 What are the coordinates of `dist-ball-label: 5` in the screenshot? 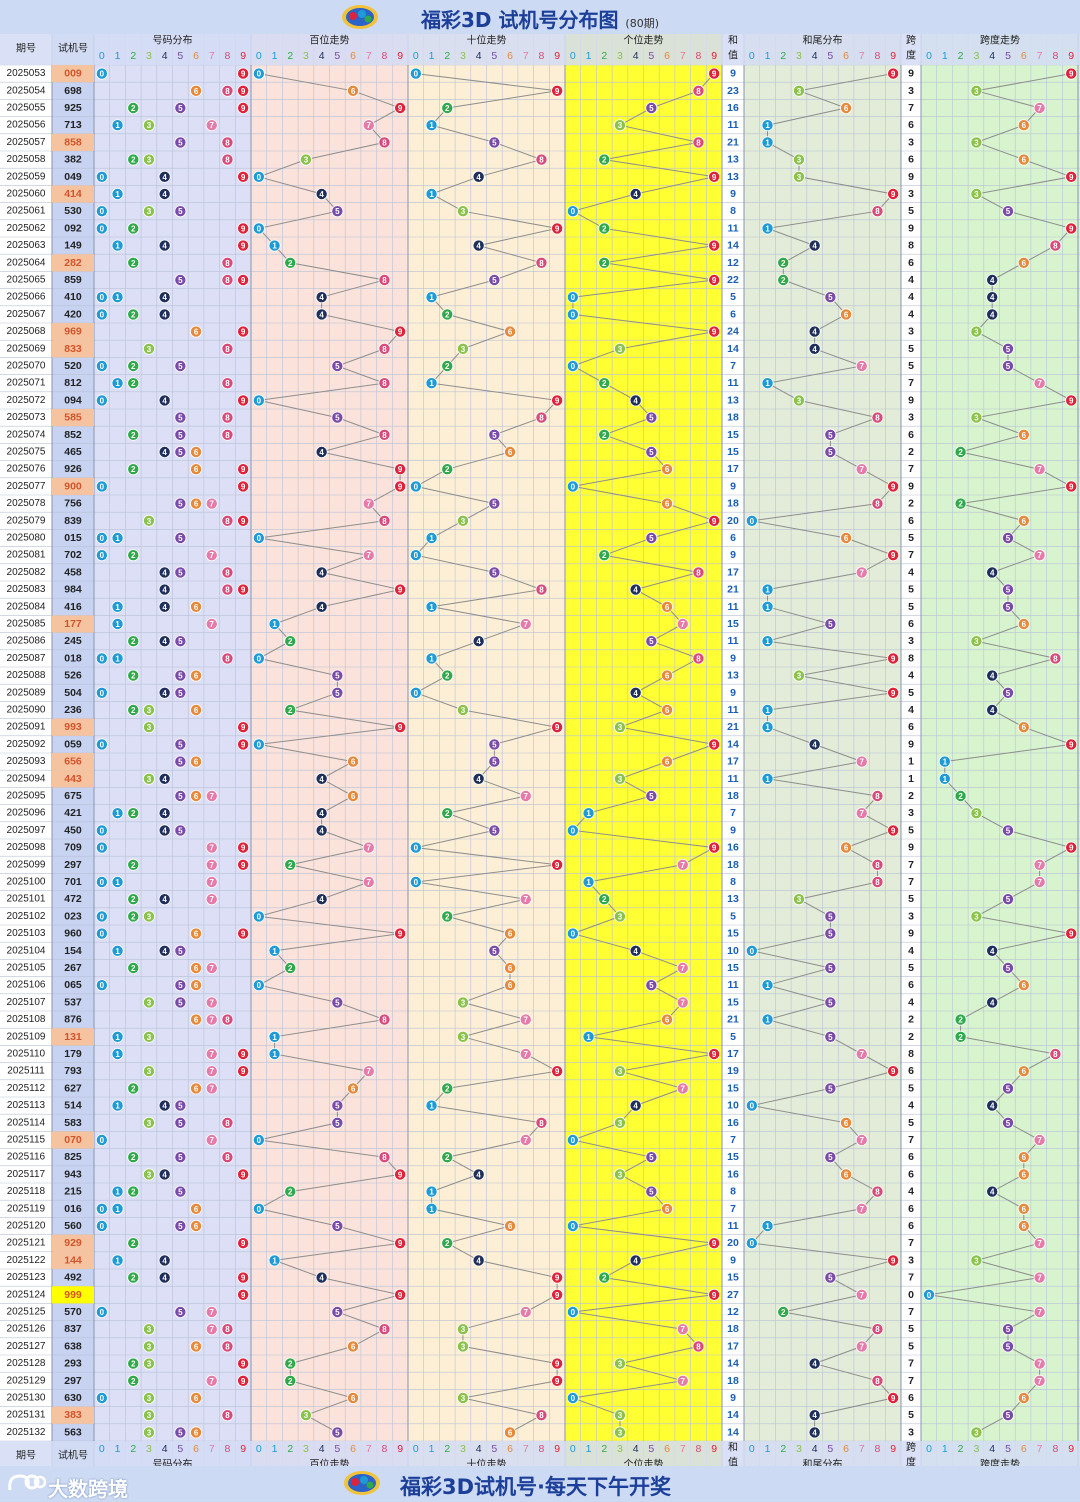 It's located at (180, 1432).